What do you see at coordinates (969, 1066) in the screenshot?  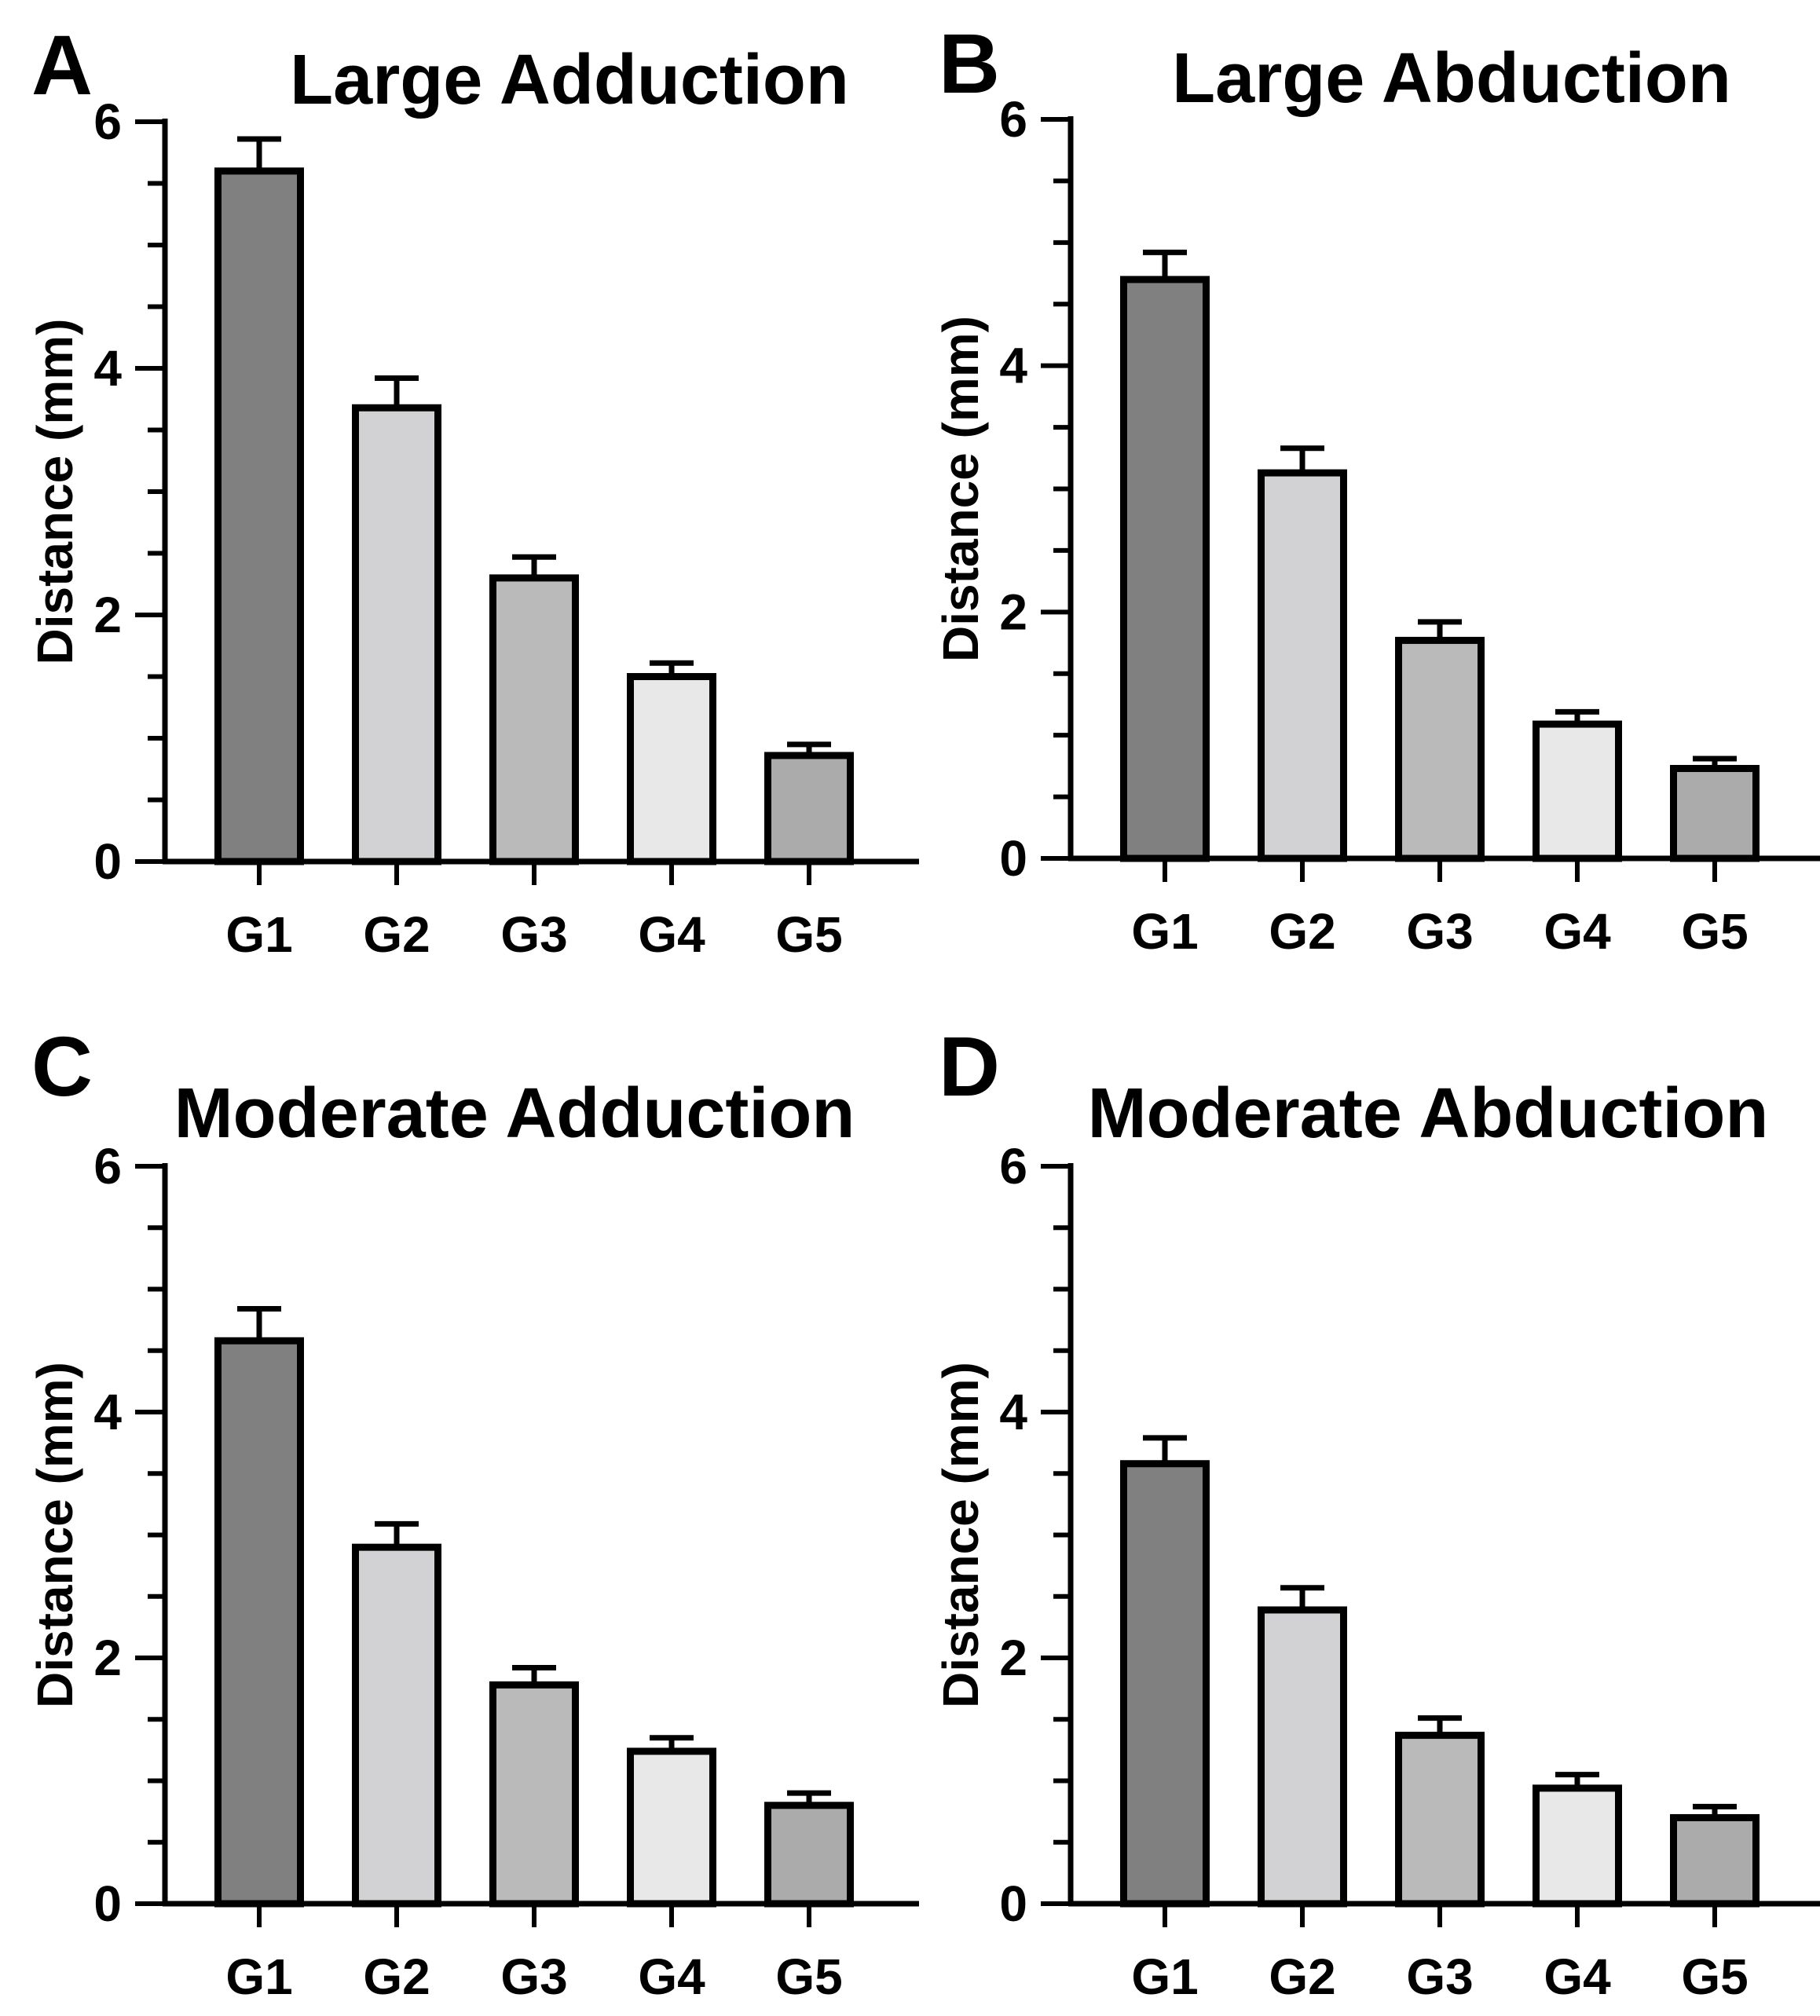 I see `panel-label: D` at bounding box center [969, 1066].